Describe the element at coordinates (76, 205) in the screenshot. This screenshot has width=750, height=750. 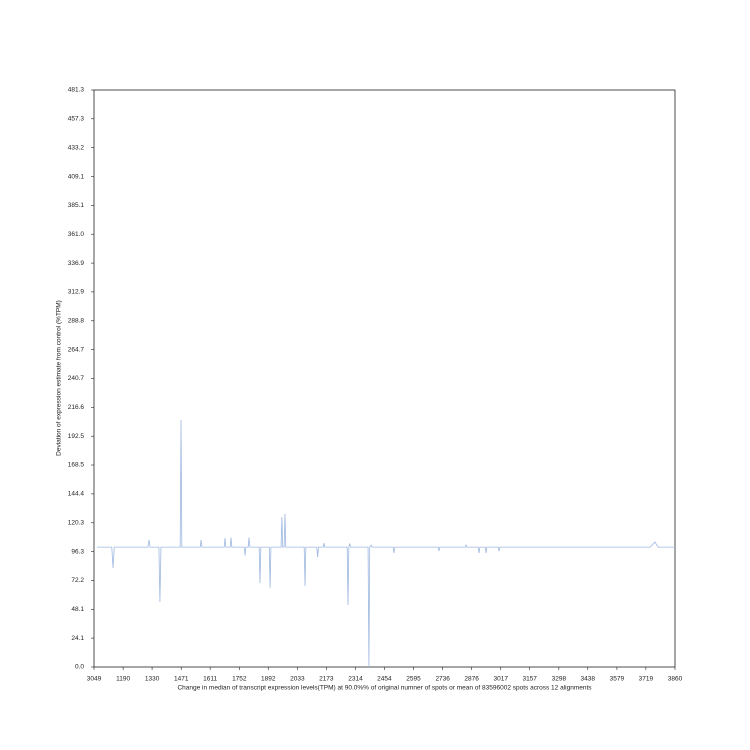
I see `y-tick-label: 385.1` at that location.